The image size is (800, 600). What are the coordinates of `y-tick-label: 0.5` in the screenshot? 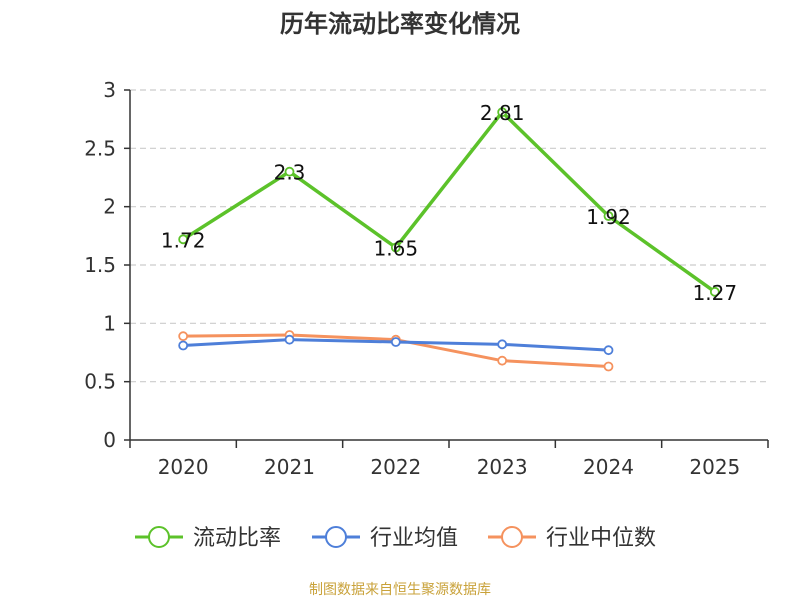 It's located at (100, 382).